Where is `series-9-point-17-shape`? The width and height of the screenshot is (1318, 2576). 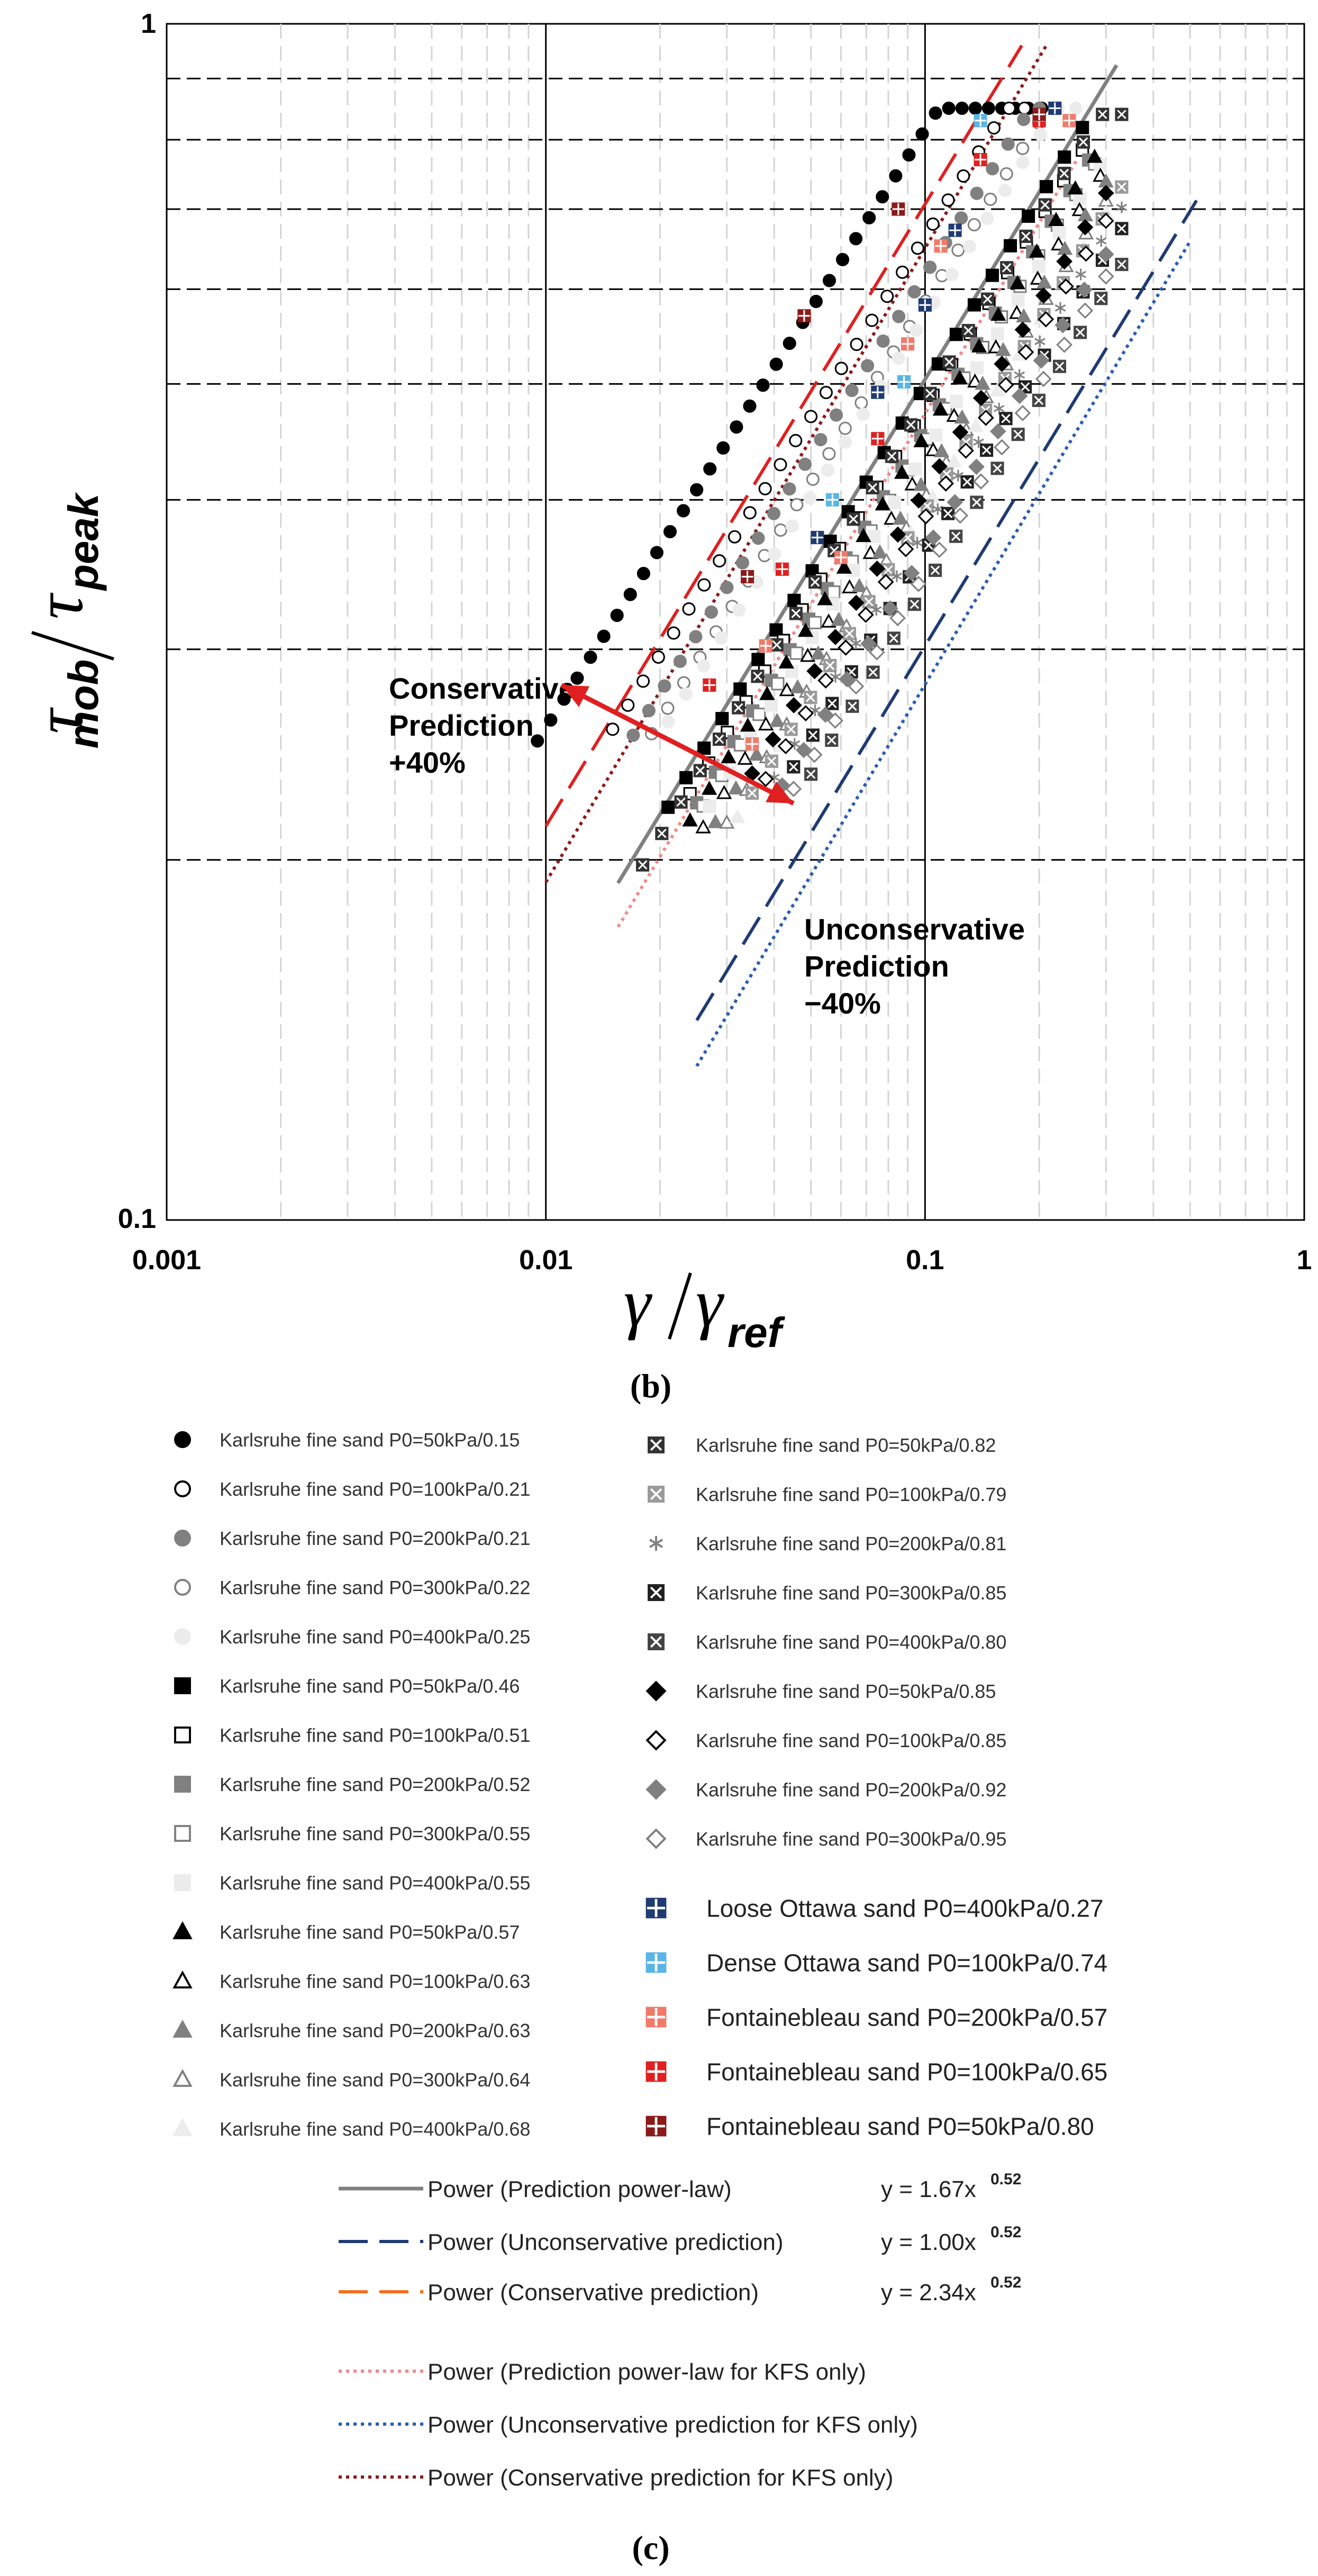
series-9-point-17-shape is located at coordinates (1059, 233).